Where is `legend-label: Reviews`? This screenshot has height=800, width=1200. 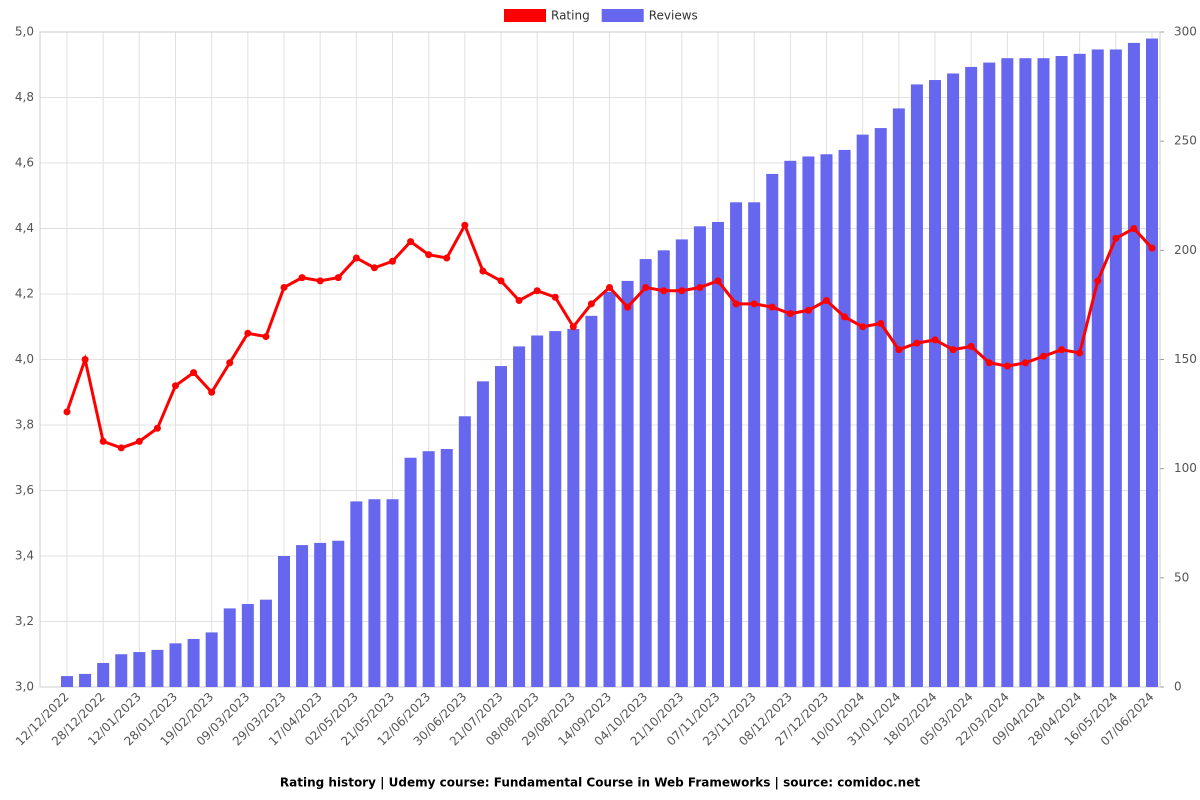
legend-label: Reviews is located at coordinates (673, 16).